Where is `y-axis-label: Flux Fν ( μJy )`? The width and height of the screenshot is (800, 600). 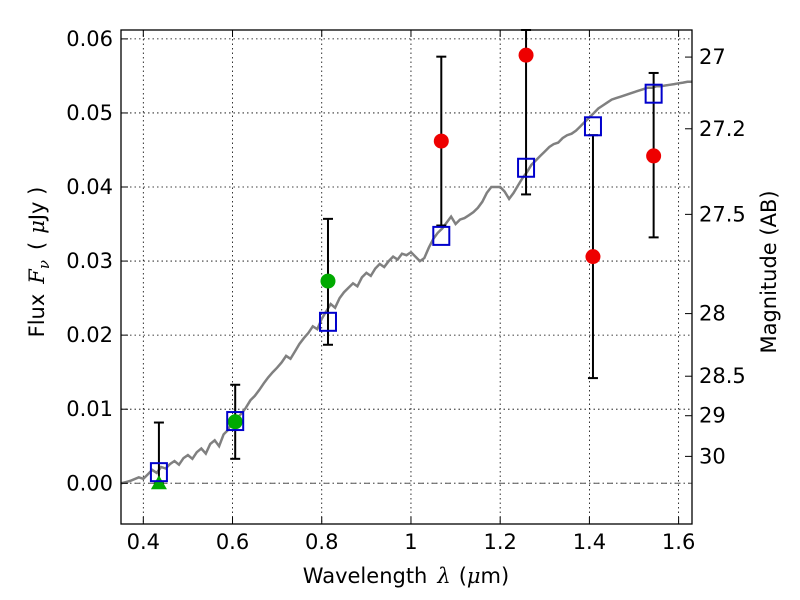
y-axis-label: Flux Fν ( μJy ) is located at coordinates (39, 262).